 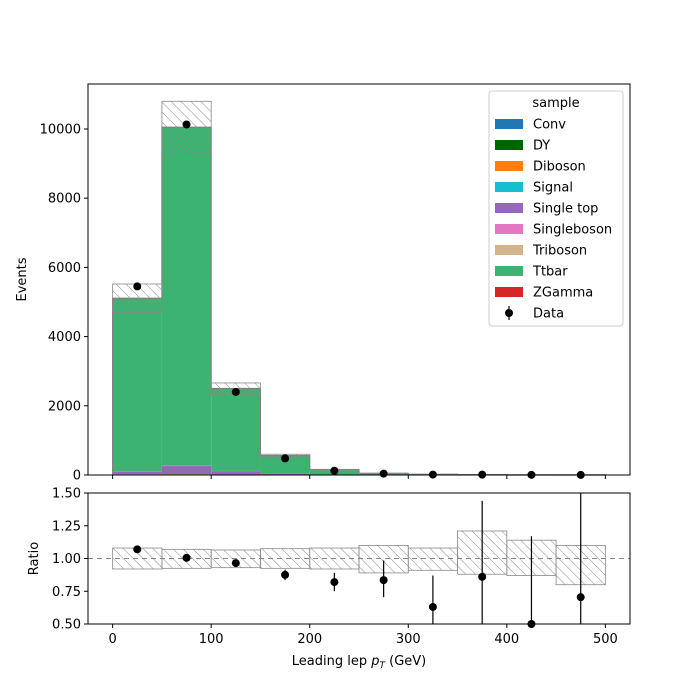 What do you see at coordinates (66, 526) in the screenshot?
I see `ratio-ytick-label-1.25: 1.25` at bounding box center [66, 526].